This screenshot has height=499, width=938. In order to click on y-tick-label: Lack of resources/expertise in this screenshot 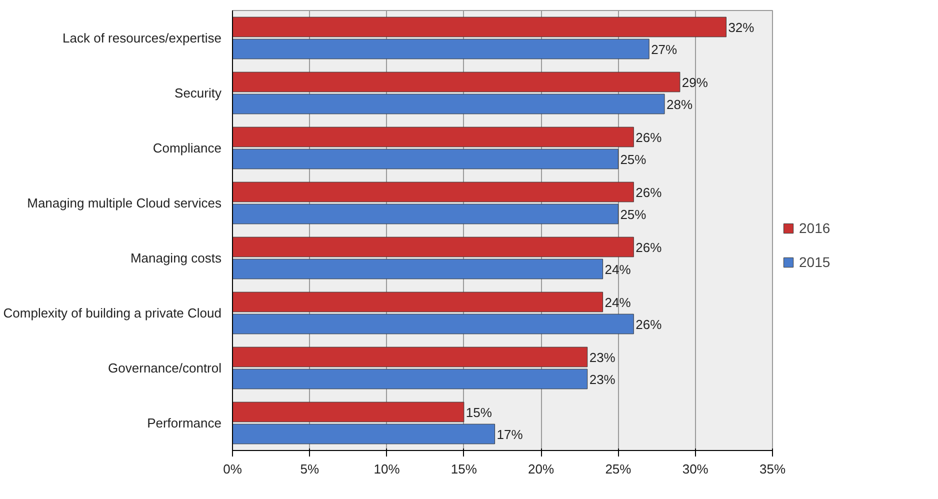, I will do `click(142, 38)`.